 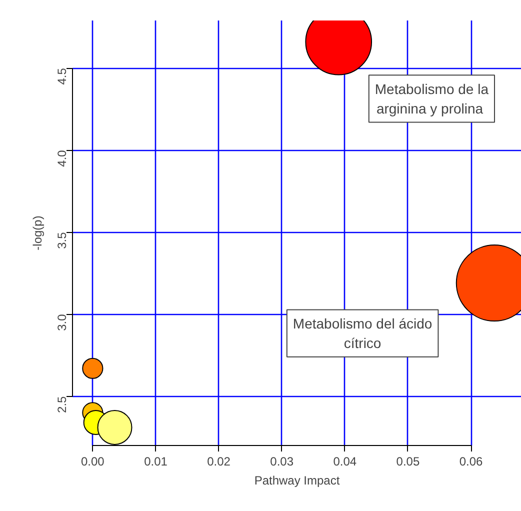 I want to click on x-tick-label: 0.00, so click(x=93, y=461).